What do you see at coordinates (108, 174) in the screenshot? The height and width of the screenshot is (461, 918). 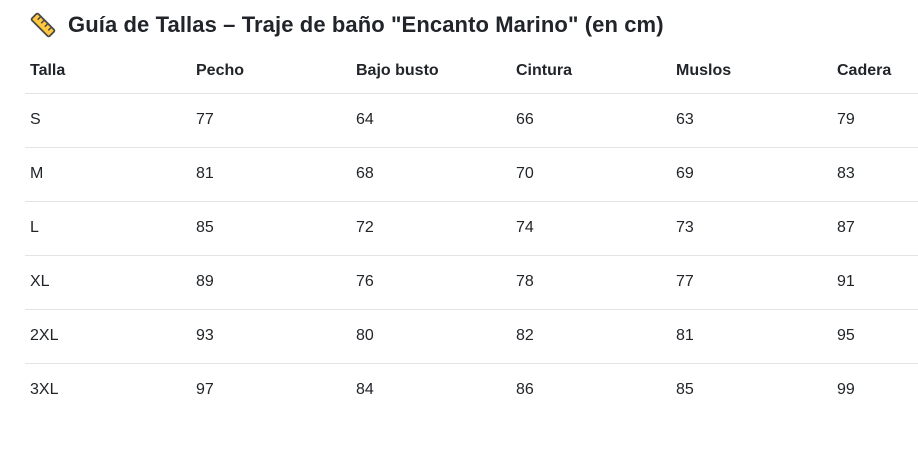 I see `size-cell: M` at bounding box center [108, 174].